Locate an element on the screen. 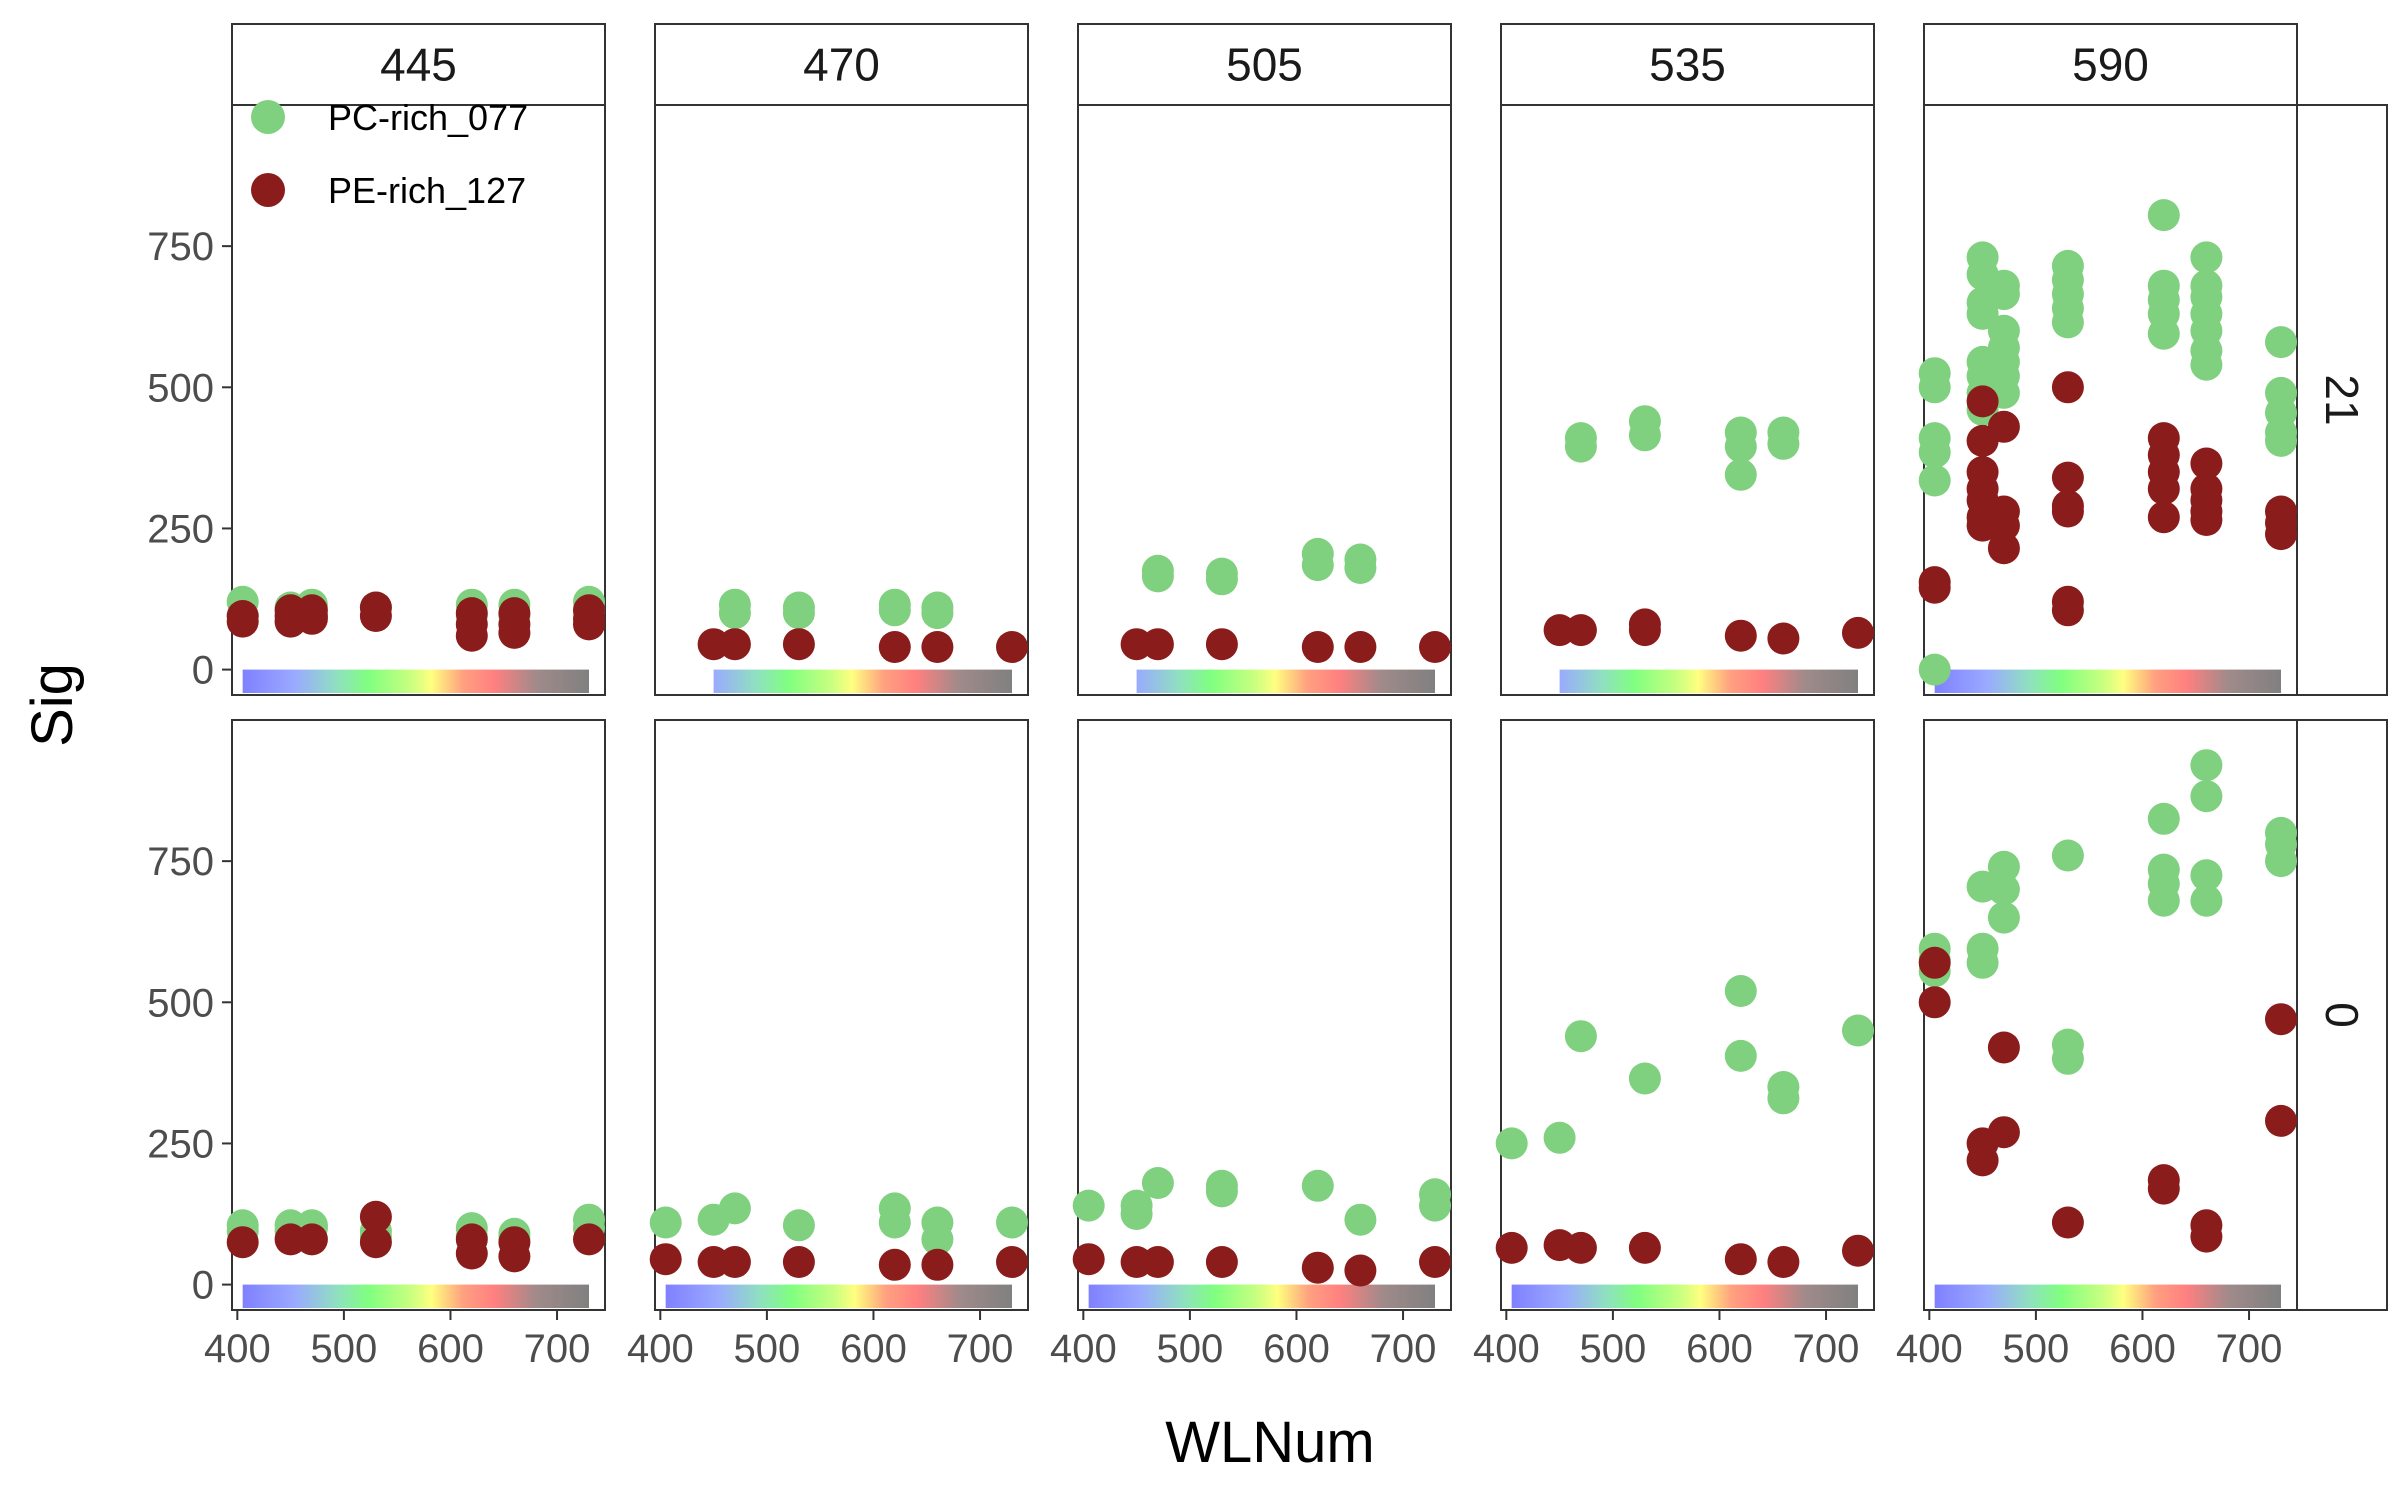 The image size is (2400, 1505). facet-strip-col-label: 470 is located at coordinates (841, 65).